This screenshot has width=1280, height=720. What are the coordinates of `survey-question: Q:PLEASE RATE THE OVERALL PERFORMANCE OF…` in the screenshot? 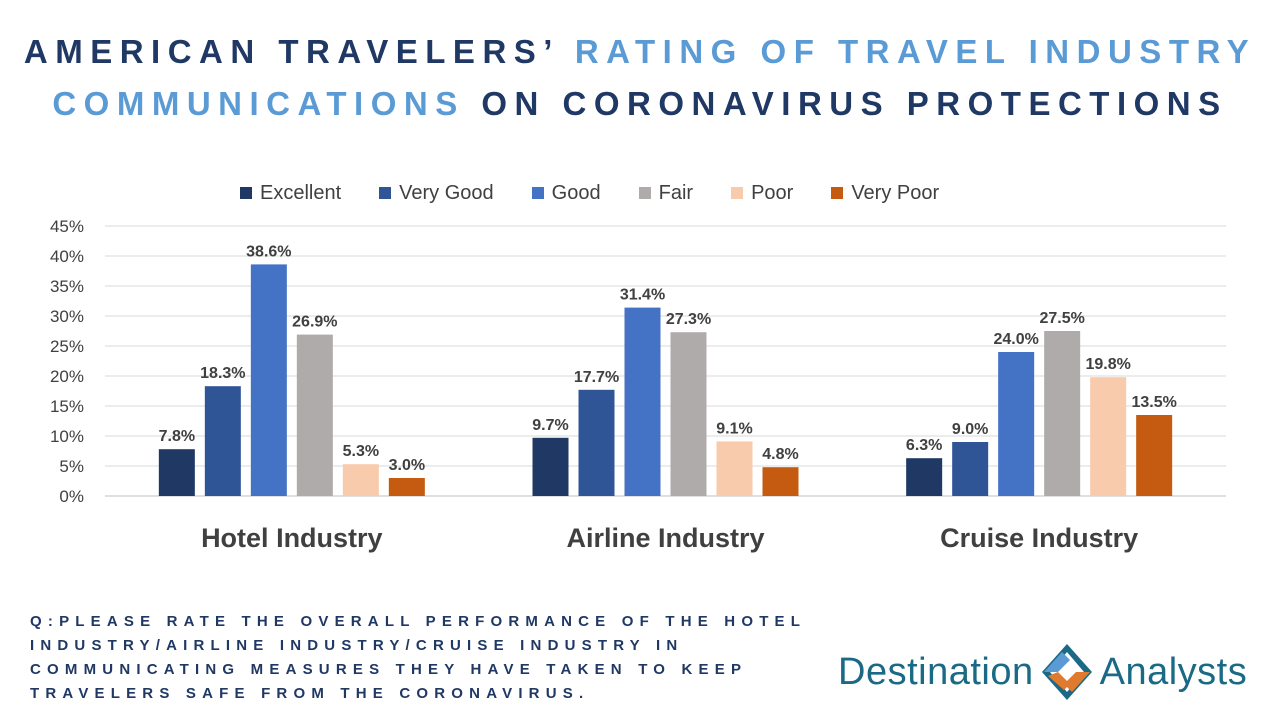 It's located at (418, 657).